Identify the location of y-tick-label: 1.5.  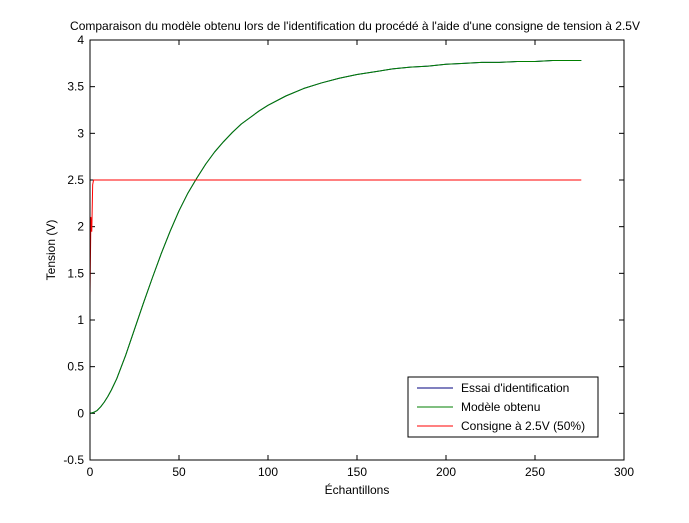
(75, 273).